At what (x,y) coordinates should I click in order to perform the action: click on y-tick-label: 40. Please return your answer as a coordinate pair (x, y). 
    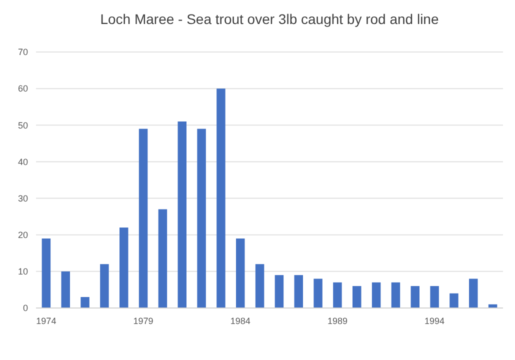
    Looking at the image, I should click on (23, 161).